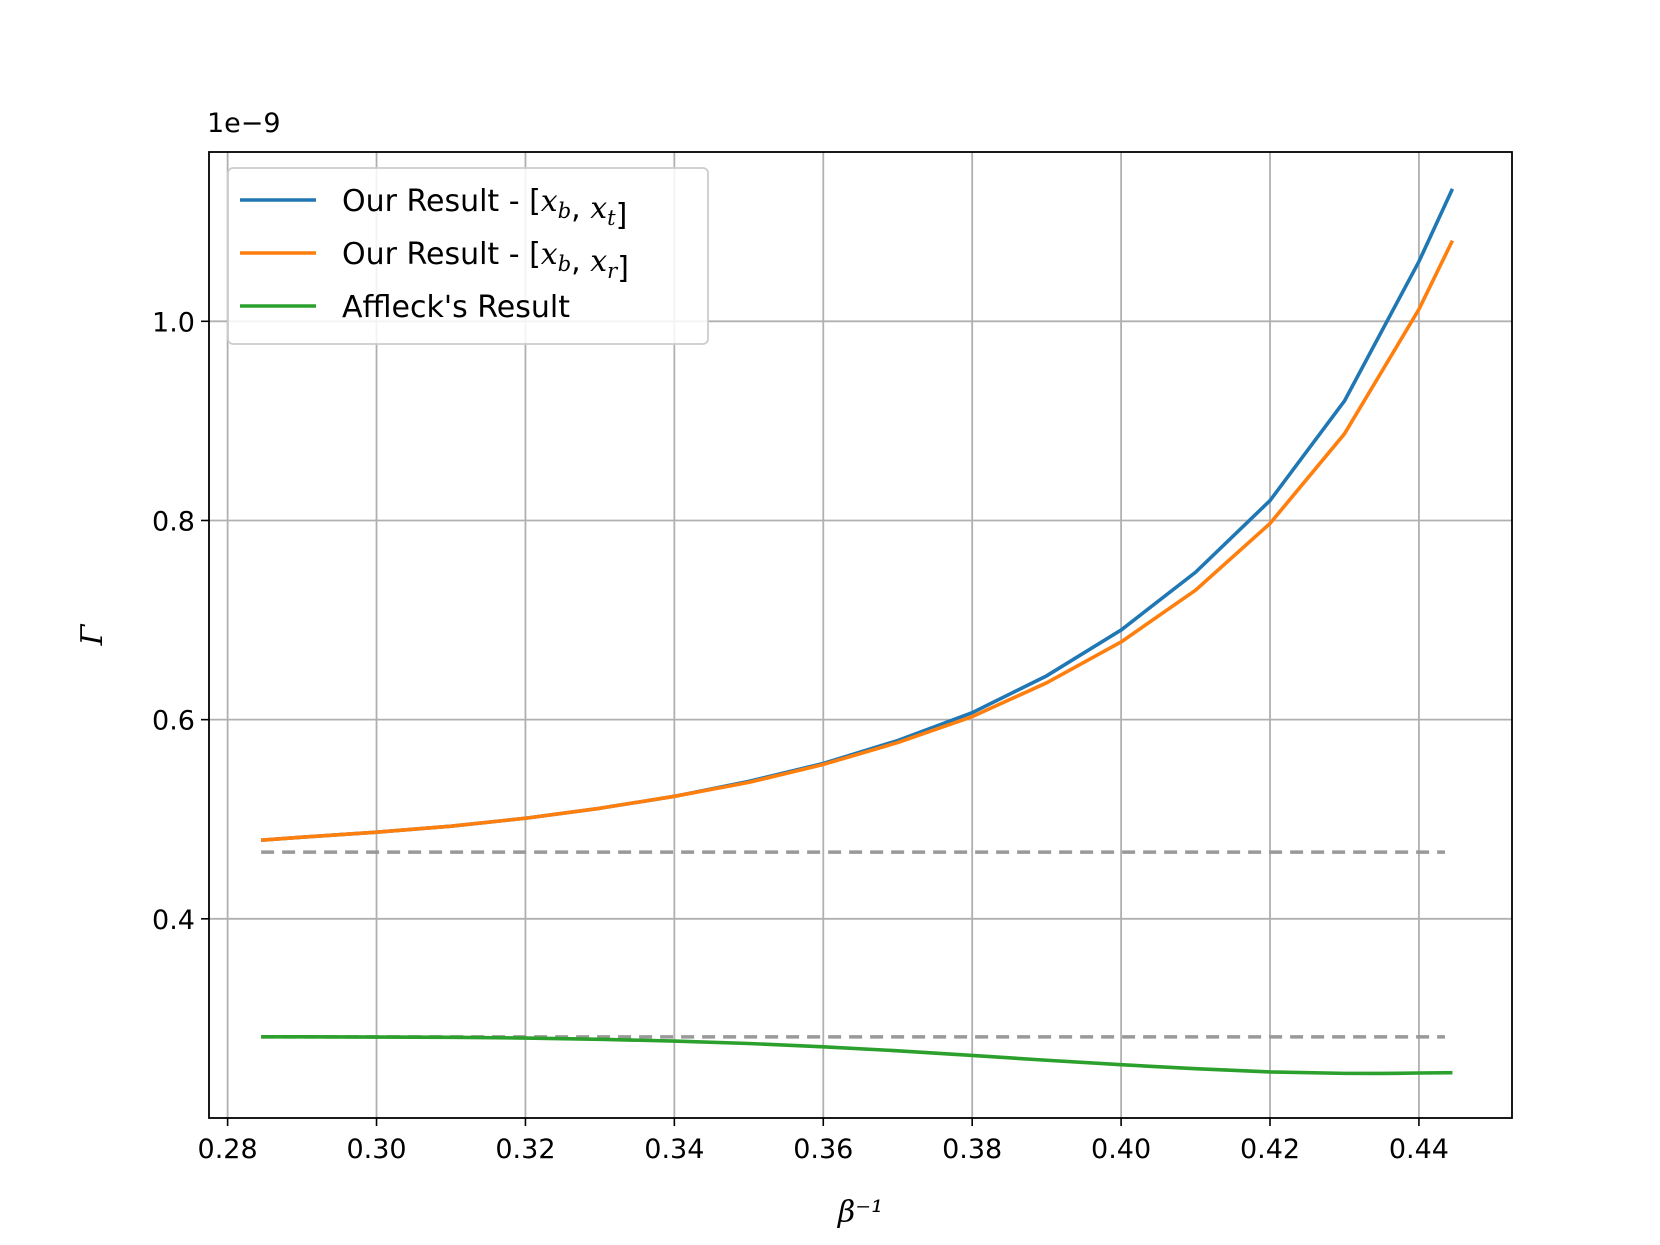 This screenshot has height=1245, width=1660. I want to click on x-tick-label: 0.30, so click(376, 1149).